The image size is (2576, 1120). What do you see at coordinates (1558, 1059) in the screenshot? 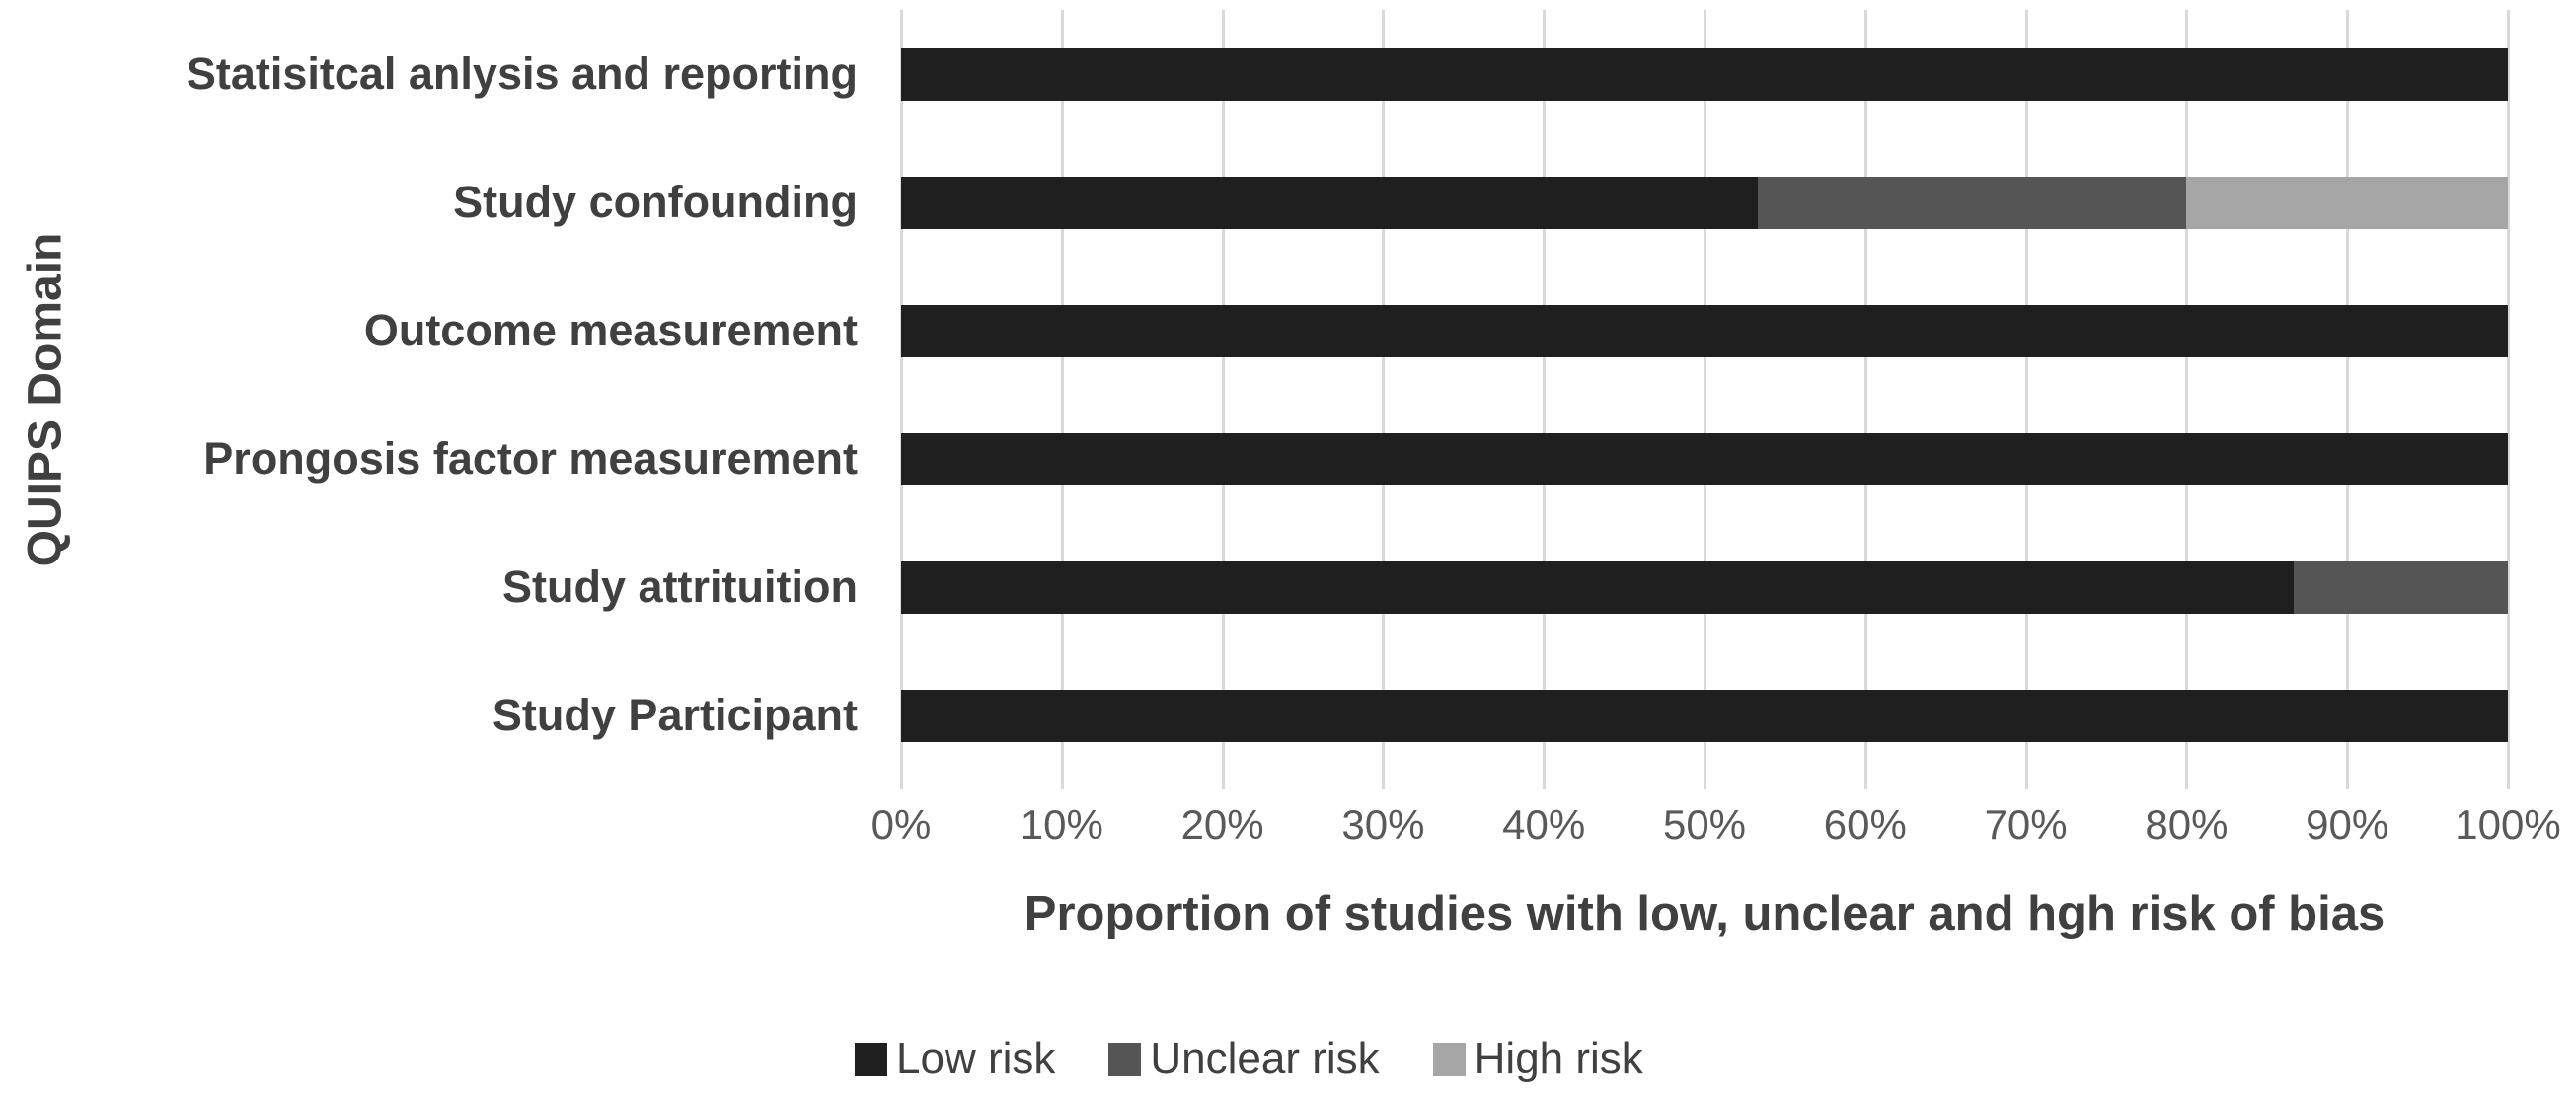
I see `legend-label: High risk` at bounding box center [1558, 1059].